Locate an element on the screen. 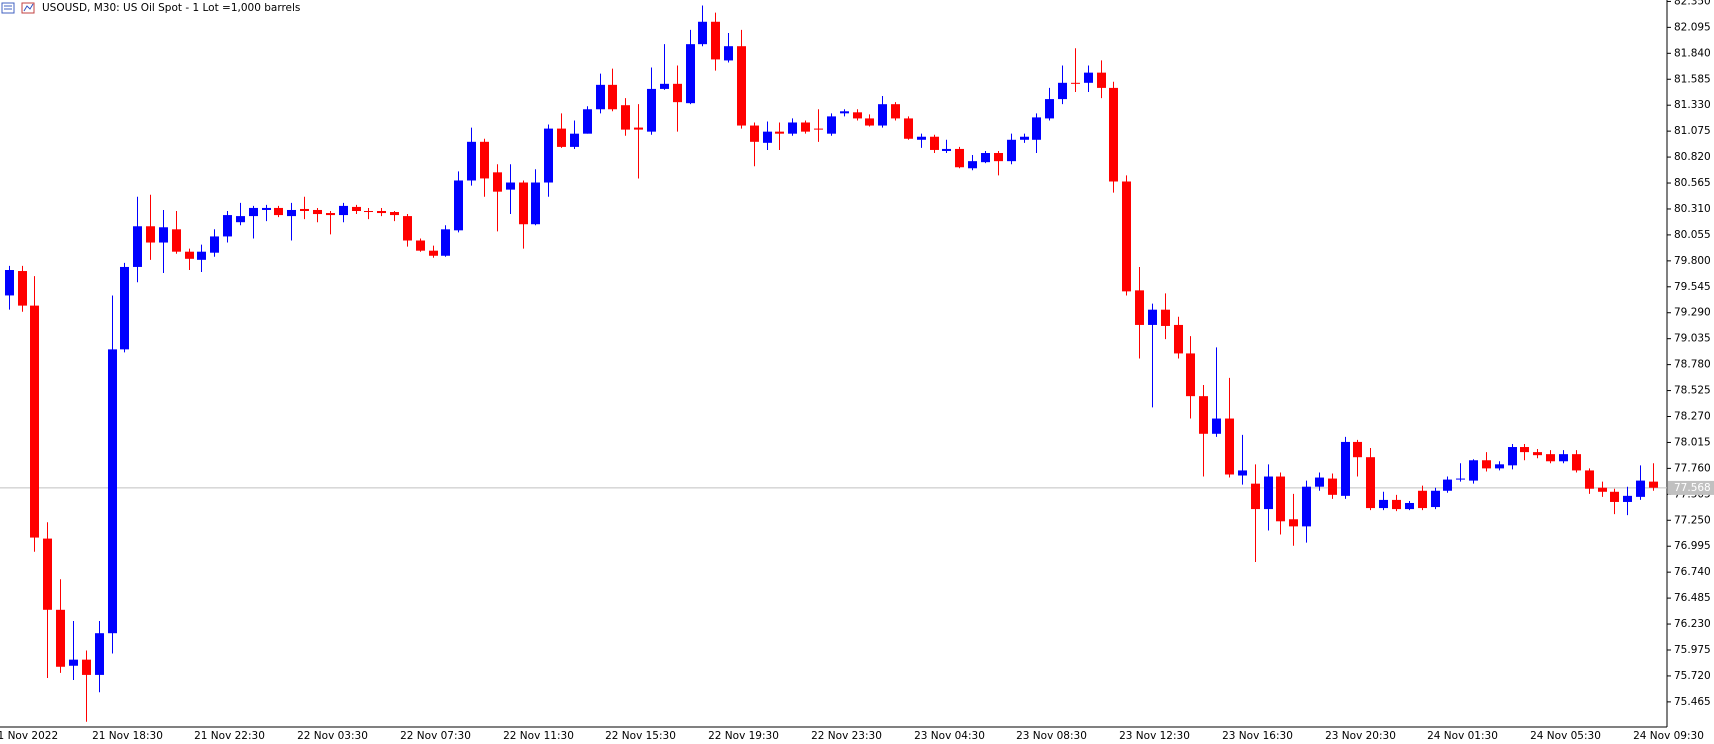 This screenshot has width=1714, height=744. x-tick-label: 22 Nov 23:30 is located at coordinates (846, 736).